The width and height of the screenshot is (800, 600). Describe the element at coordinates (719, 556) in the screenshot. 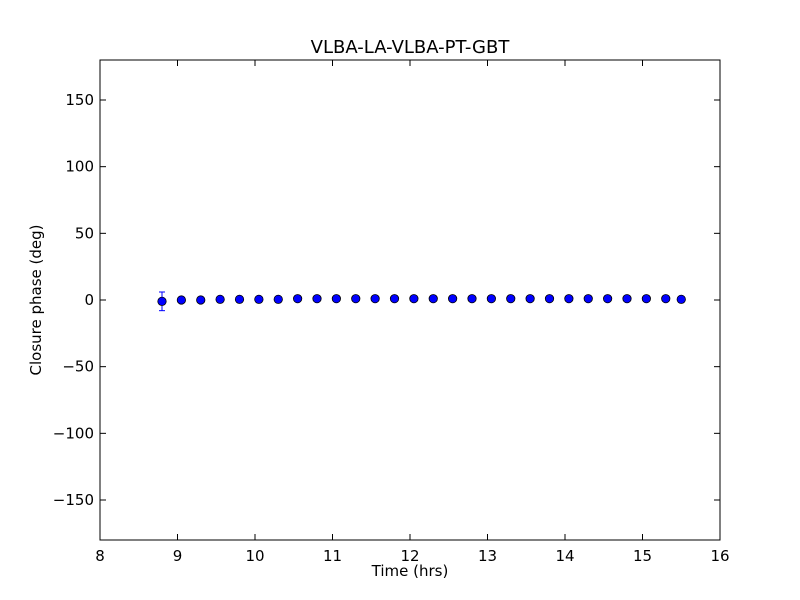

I see `x-tick-label: 16` at that location.